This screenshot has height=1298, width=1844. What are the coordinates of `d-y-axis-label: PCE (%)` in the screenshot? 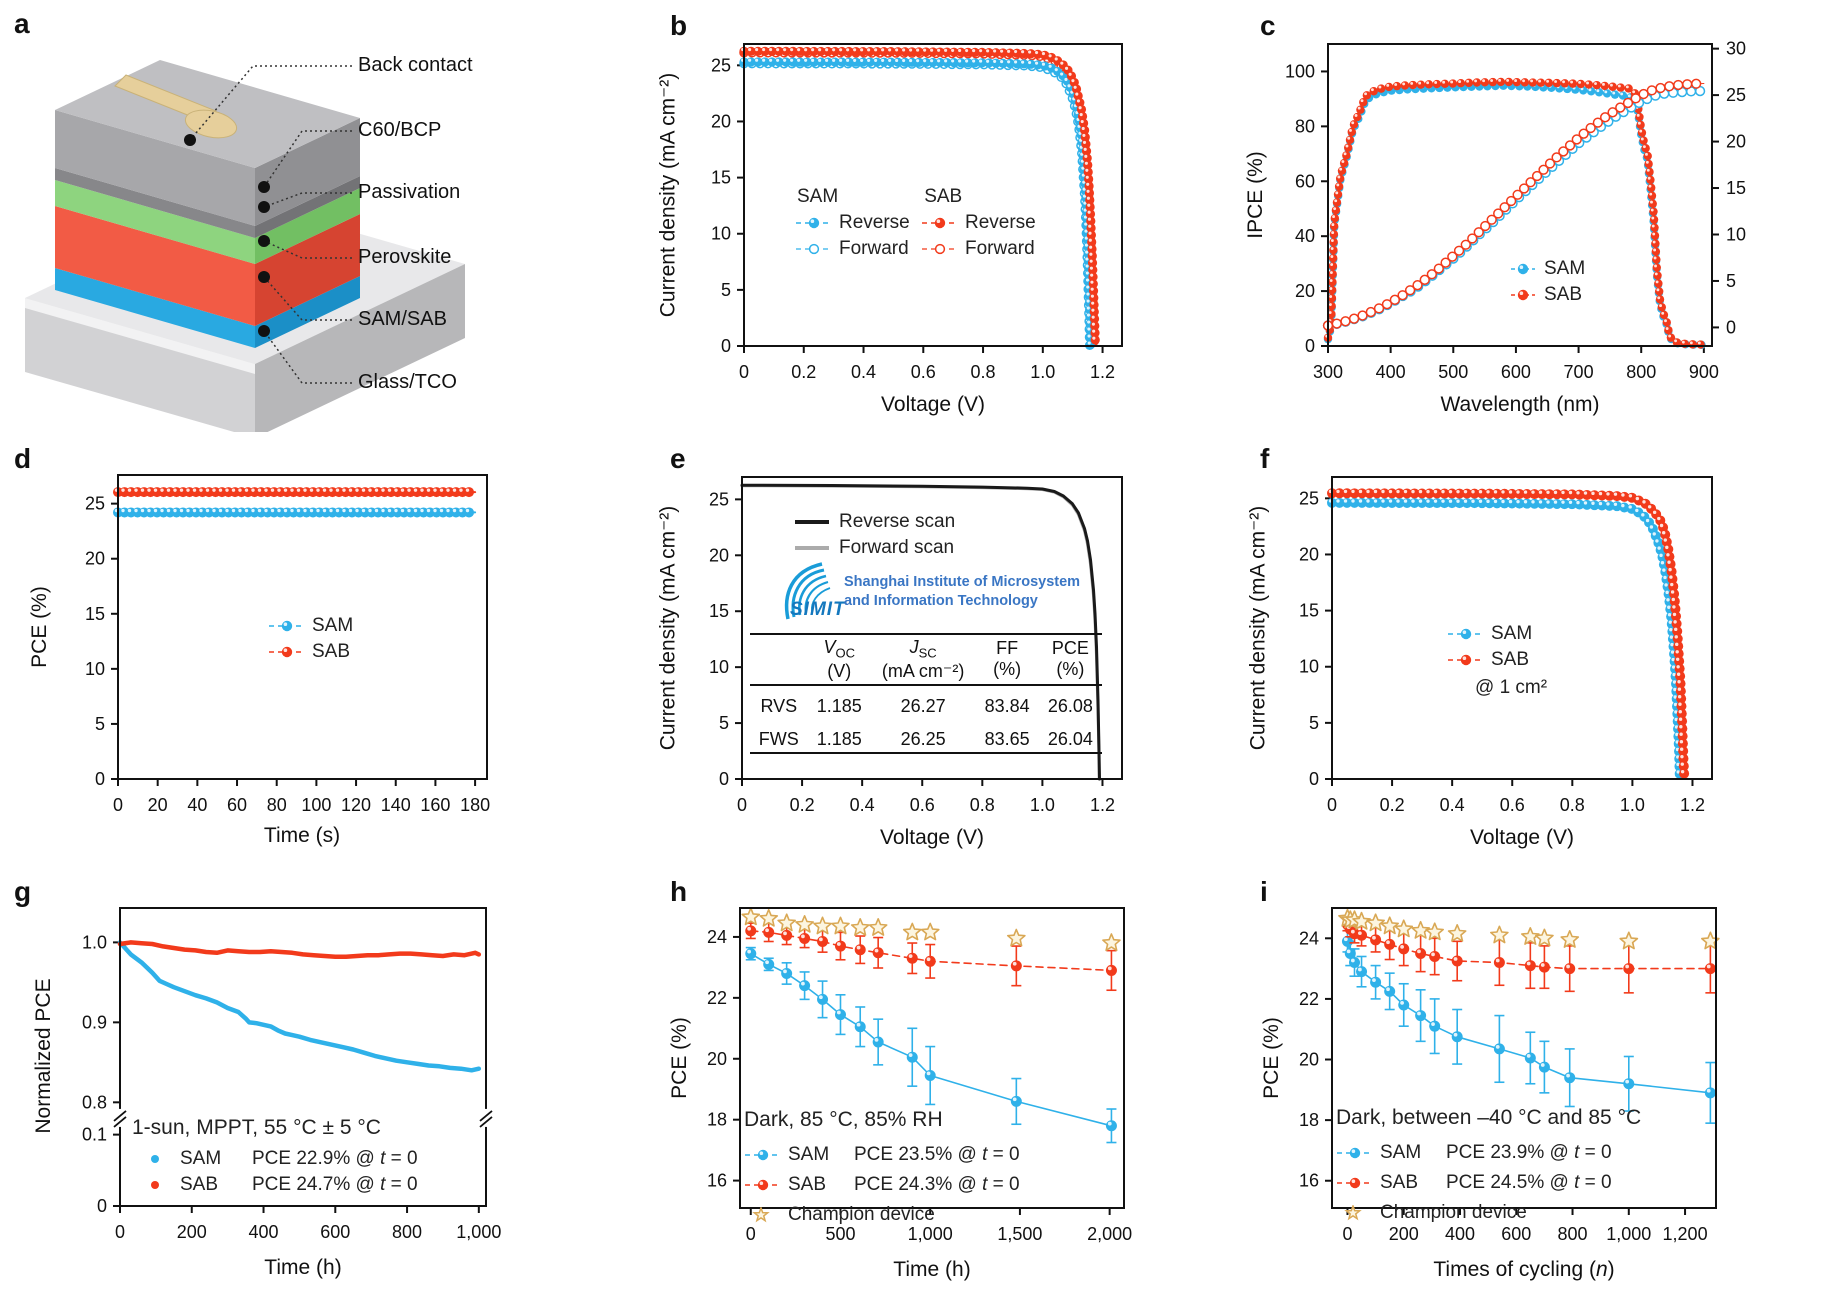 It's located at (39, 627).